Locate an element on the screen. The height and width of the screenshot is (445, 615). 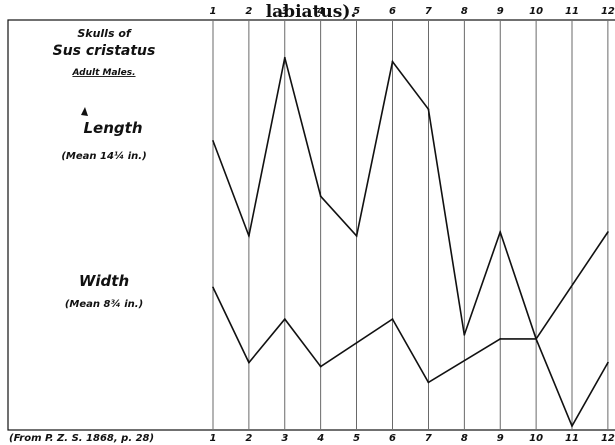
x-tick-bottom-2: 2 is located at coordinates (248, 438).